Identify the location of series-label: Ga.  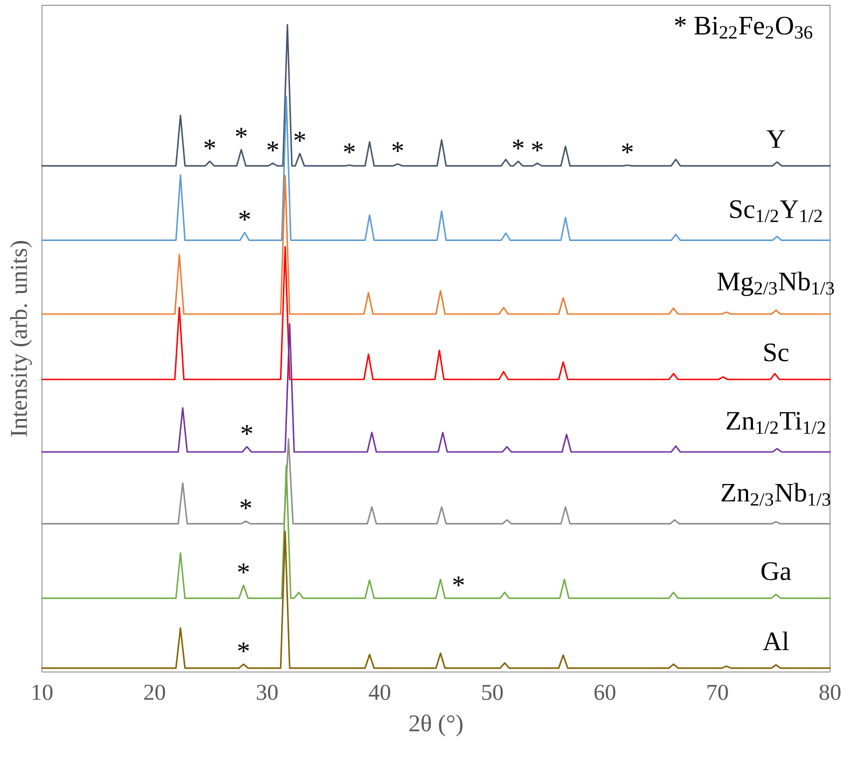
(777, 571).